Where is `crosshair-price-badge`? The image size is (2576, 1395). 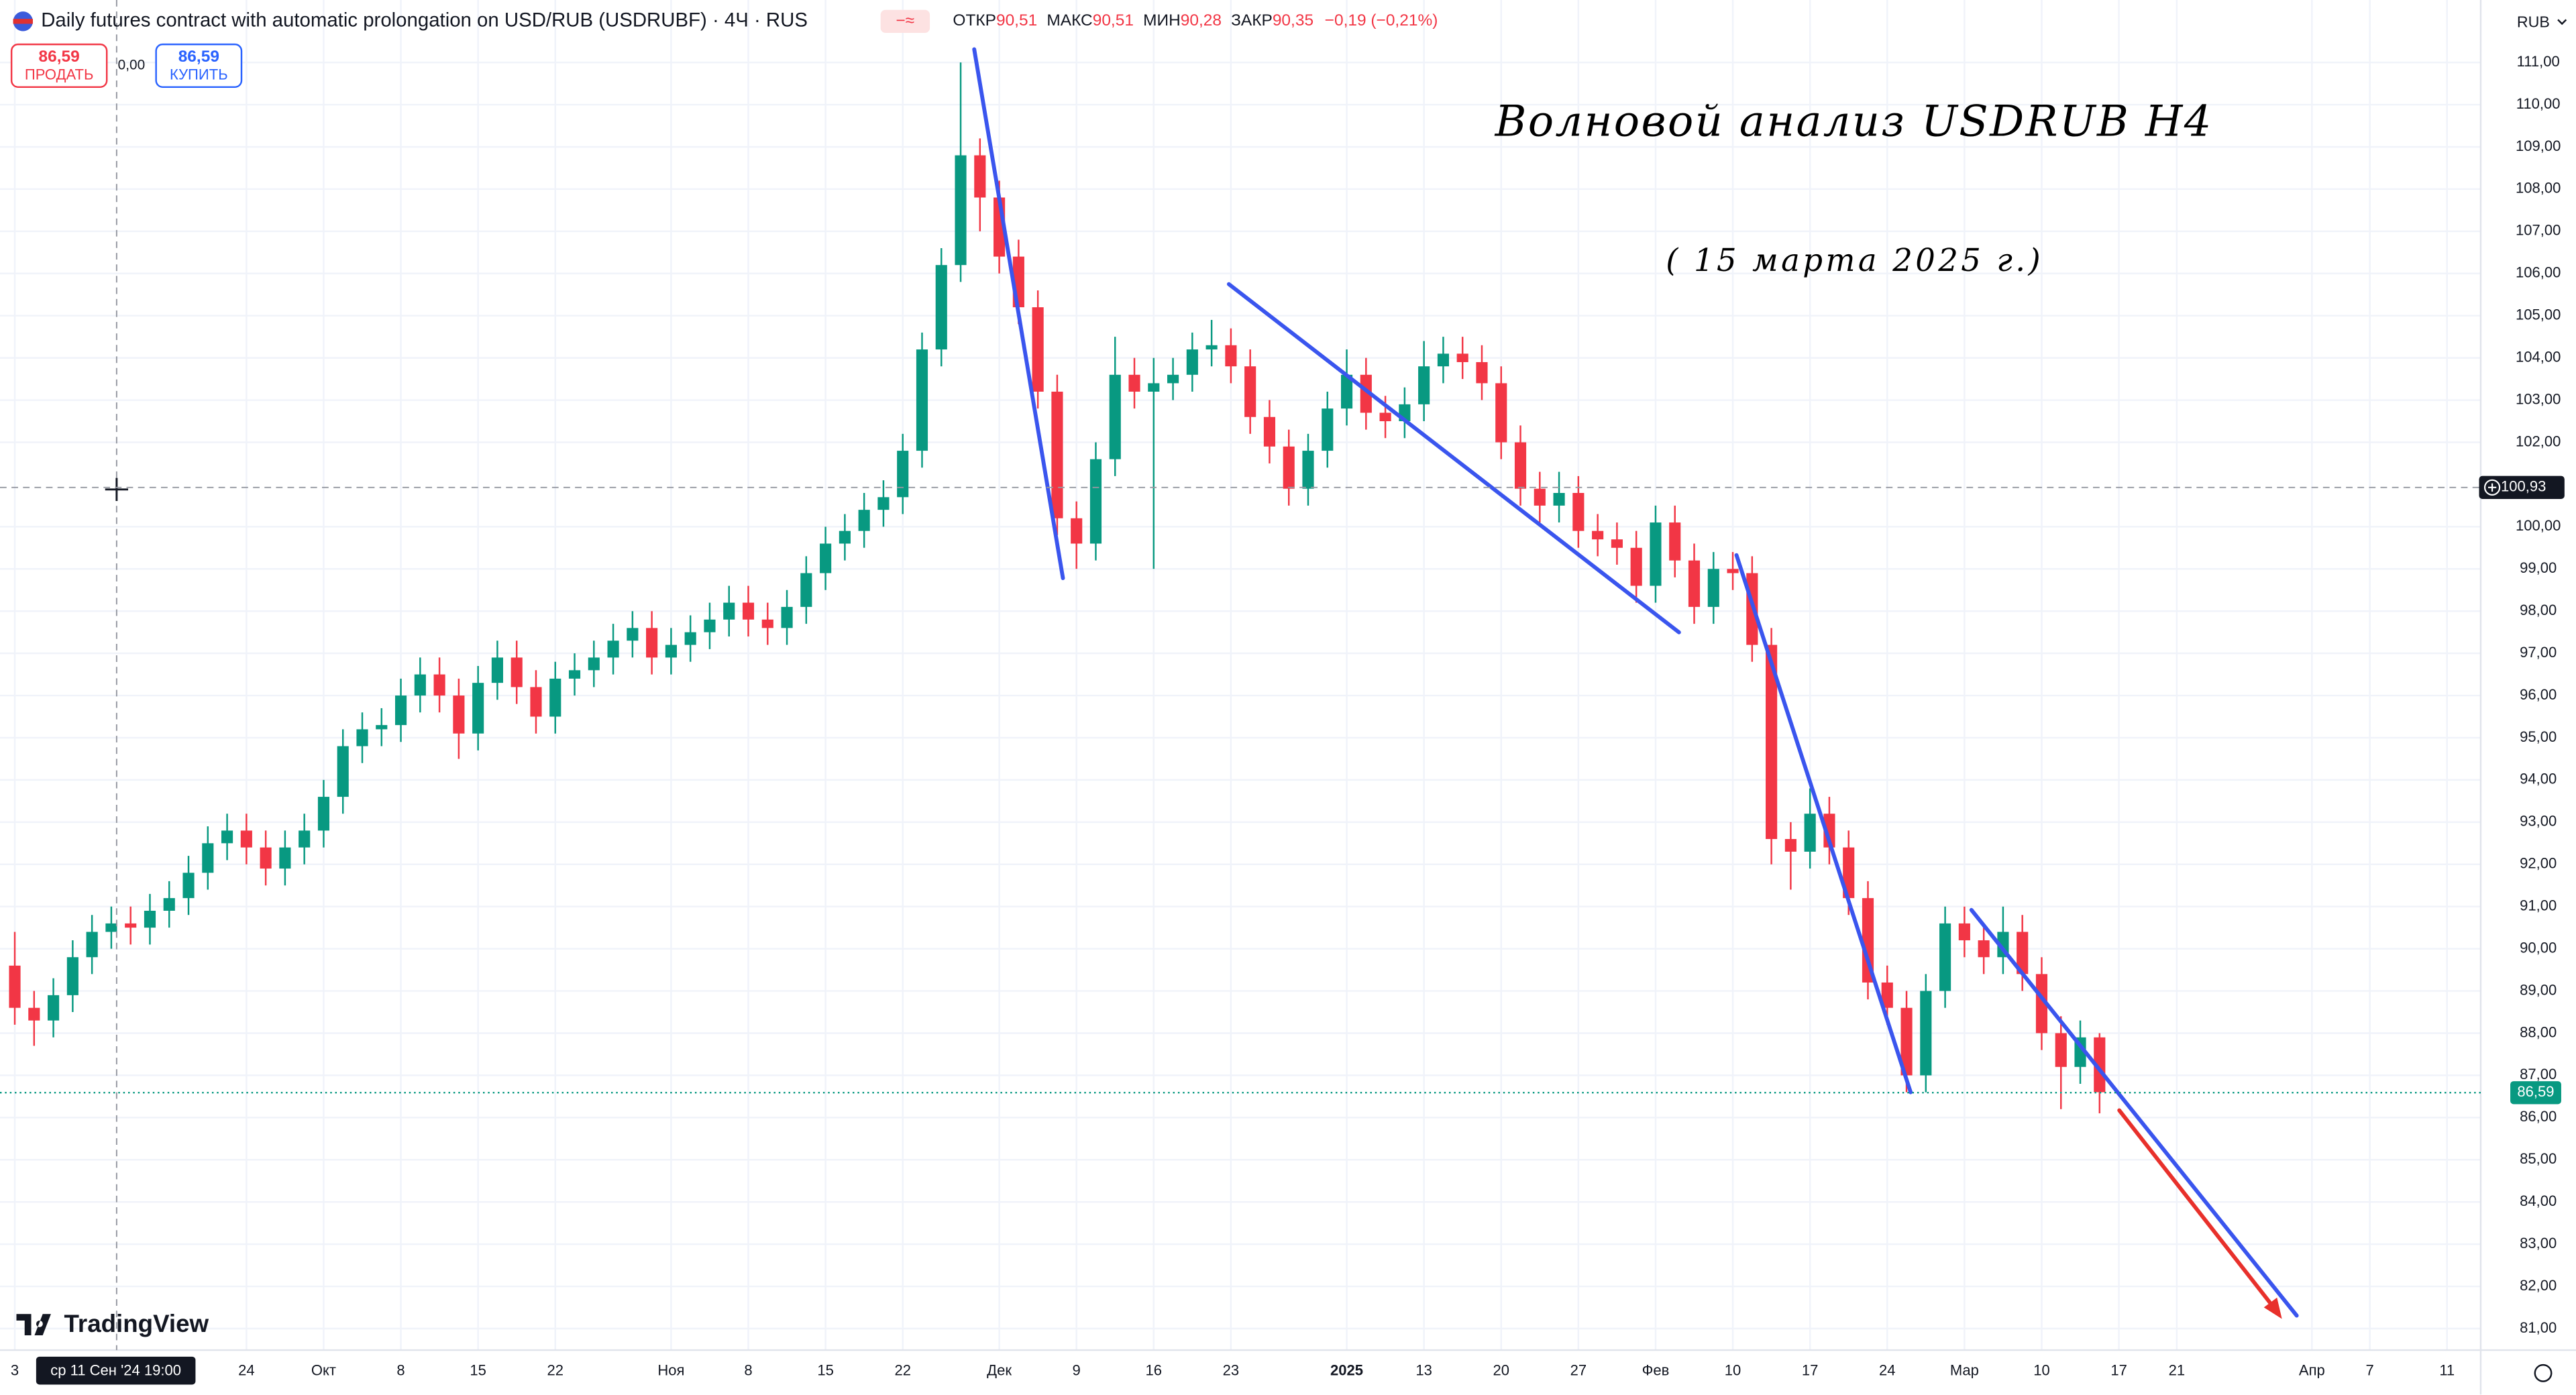 crosshair-price-badge is located at coordinates (2522, 487).